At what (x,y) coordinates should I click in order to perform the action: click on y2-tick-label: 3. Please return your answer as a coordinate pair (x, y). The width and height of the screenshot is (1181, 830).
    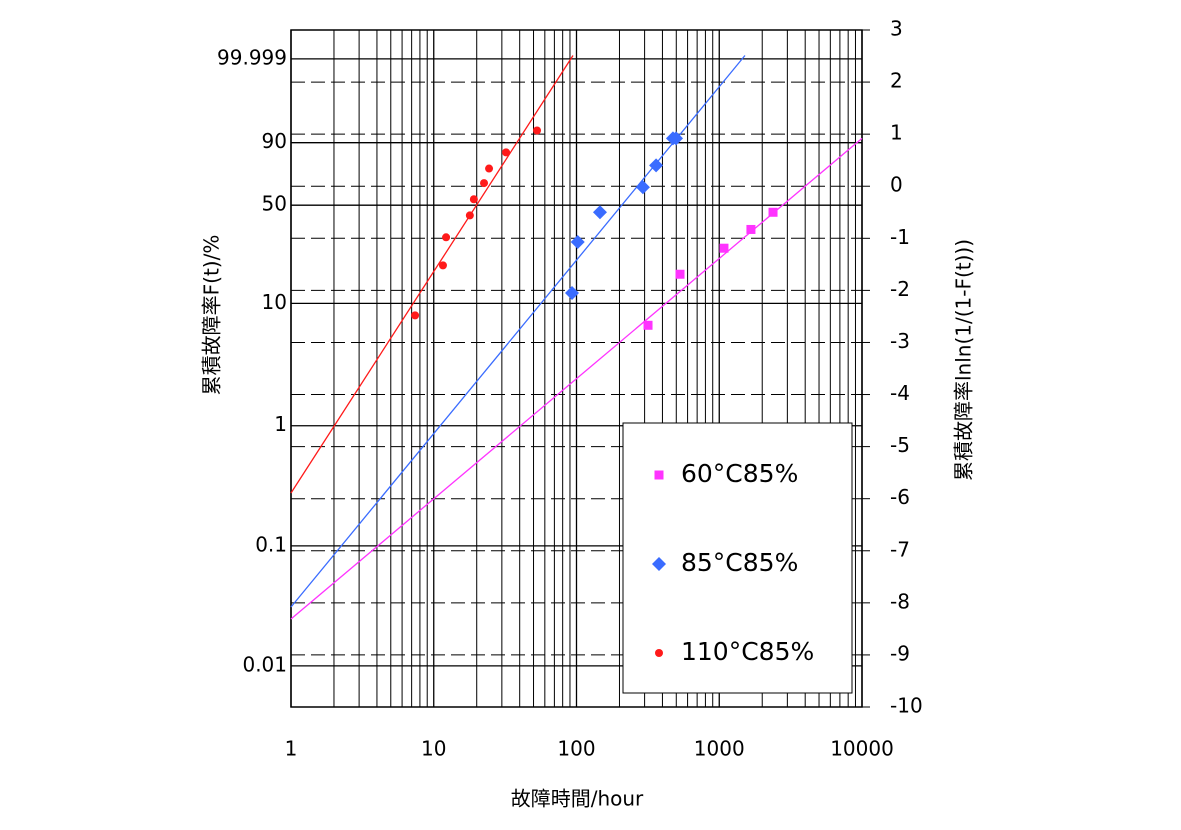
    Looking at the image, I should click on (896, 29).